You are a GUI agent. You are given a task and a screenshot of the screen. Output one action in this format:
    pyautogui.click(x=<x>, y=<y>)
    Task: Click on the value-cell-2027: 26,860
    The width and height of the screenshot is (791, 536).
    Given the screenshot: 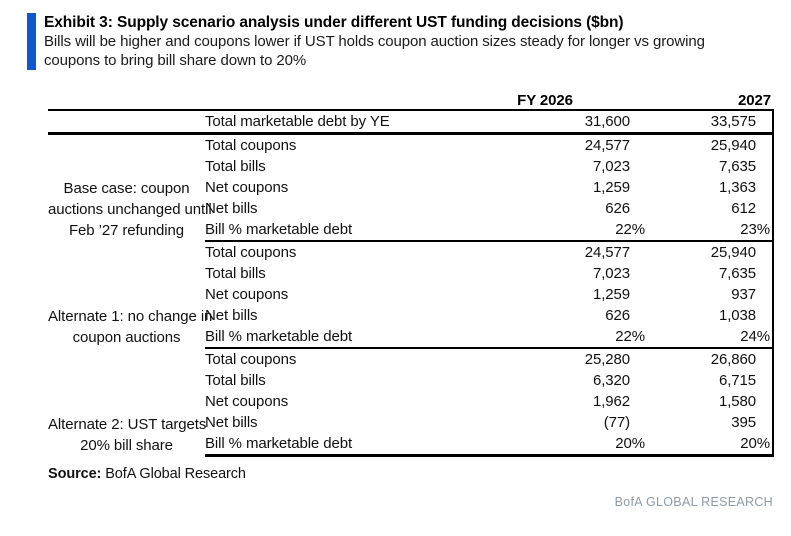 What is the action you would take?
    pyautogui.click(x=712, y=359)
    